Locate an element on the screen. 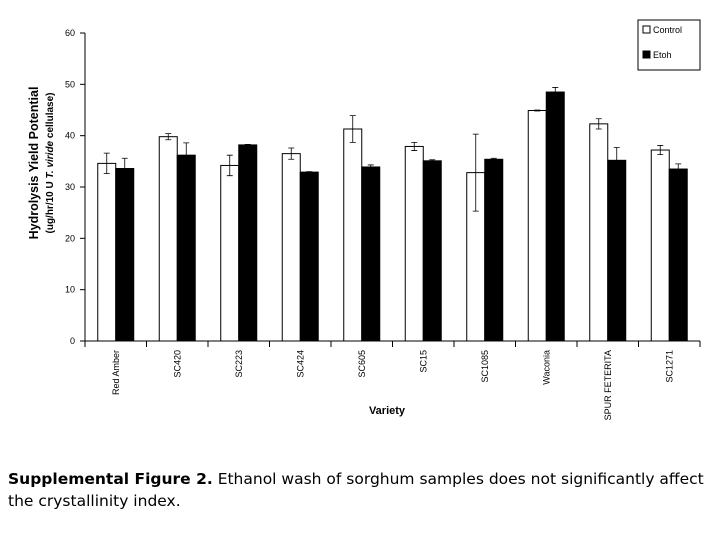 The width and height of the screenshot is (720, 540). y-tick-label: 0 is located at coordinates (72, 341).